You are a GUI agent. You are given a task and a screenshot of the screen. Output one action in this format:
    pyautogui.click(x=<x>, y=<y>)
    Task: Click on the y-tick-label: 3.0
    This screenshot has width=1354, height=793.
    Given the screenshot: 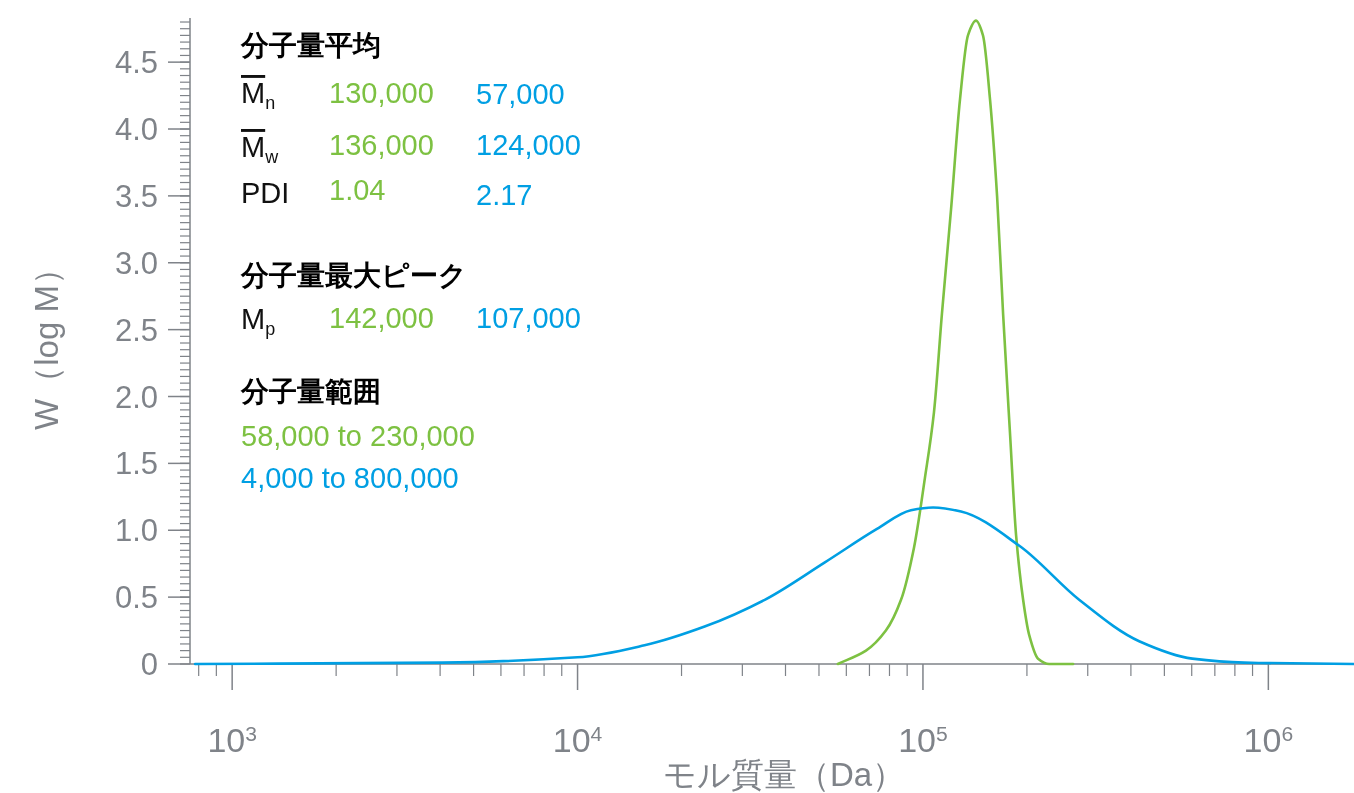 What is the action you would take?
    pyautogui.click(x=136, y=263)
    